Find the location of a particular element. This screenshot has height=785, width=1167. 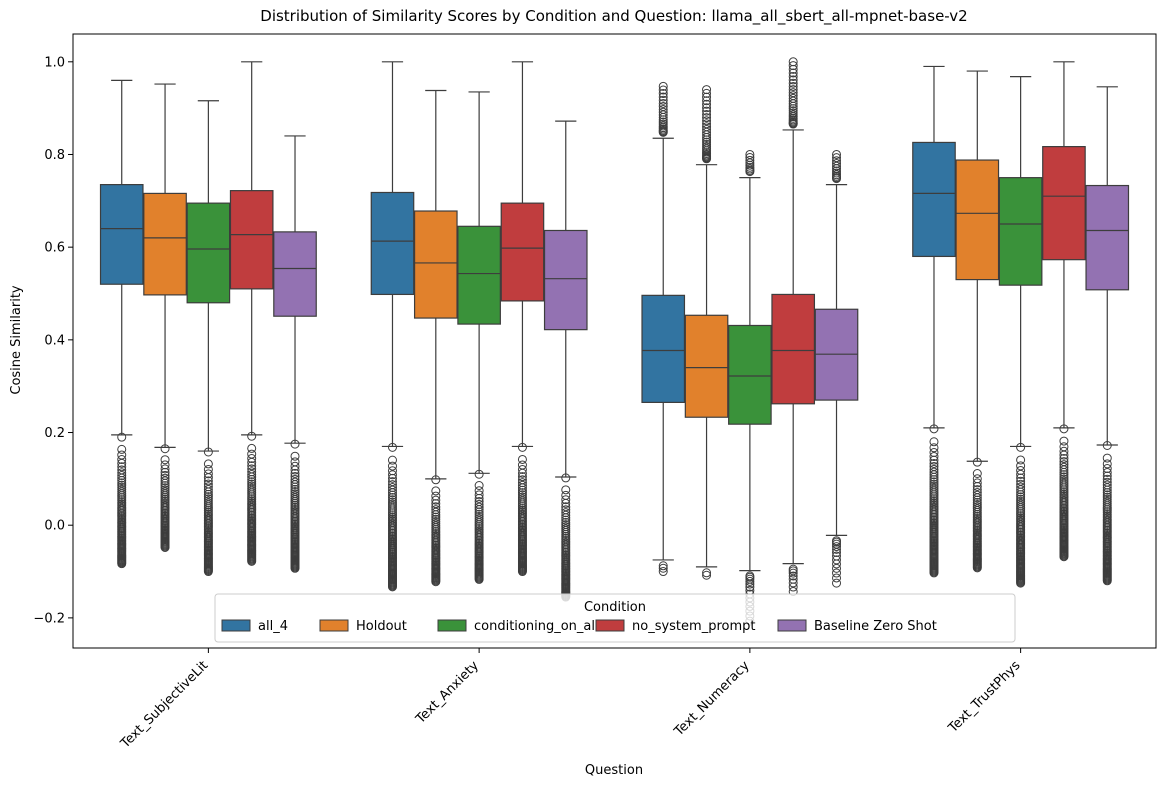

legend-entry-label: conditioning_on_all is located at coordinates (536, 626).